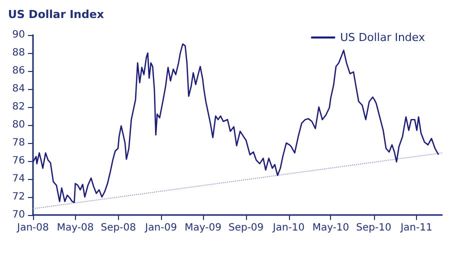 The width and height of the screenshot is (455, 264). Describe the element at coordinates (18, 197) in the screenshot. I see `y-tick-label: 72` at that location.